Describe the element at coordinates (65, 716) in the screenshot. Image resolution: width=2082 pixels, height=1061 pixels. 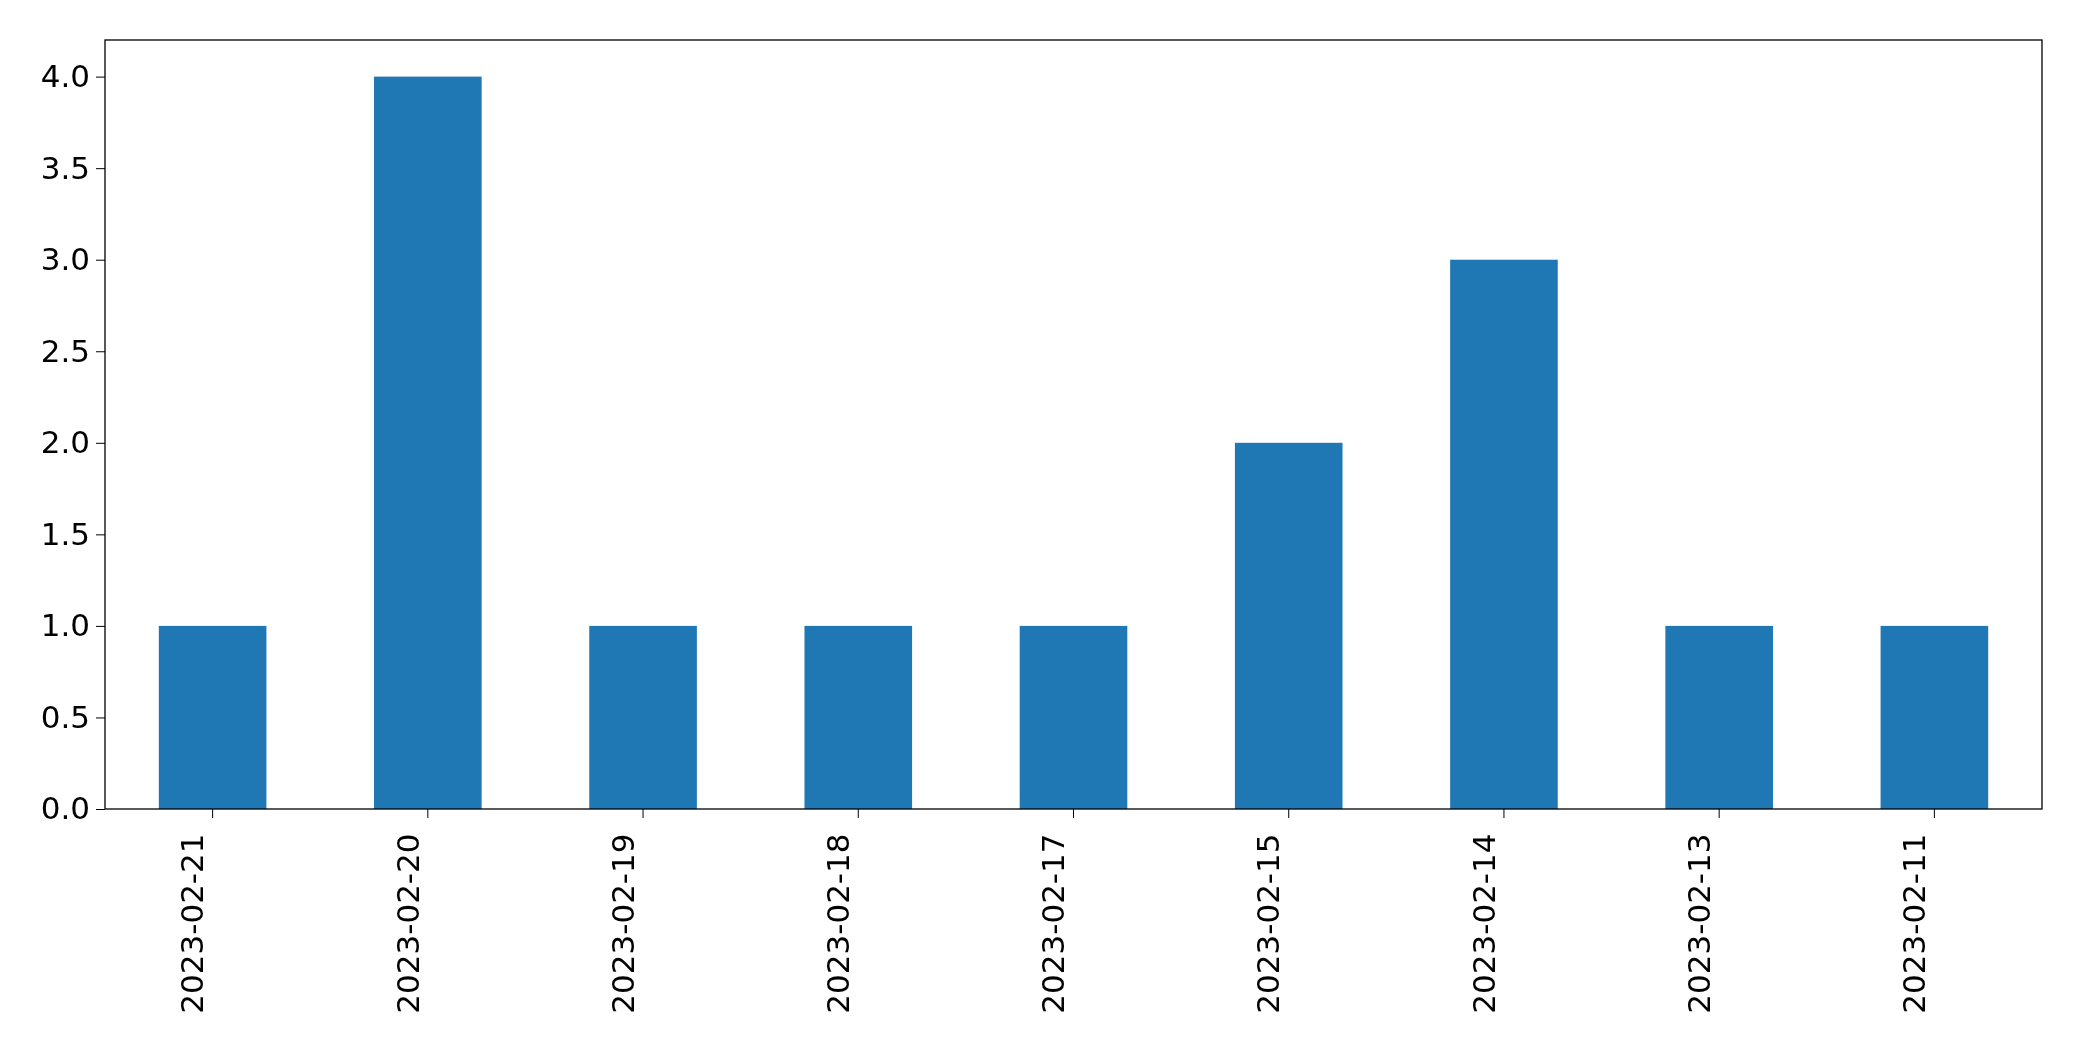
I see `y-tick-label: 0.5` at that location.